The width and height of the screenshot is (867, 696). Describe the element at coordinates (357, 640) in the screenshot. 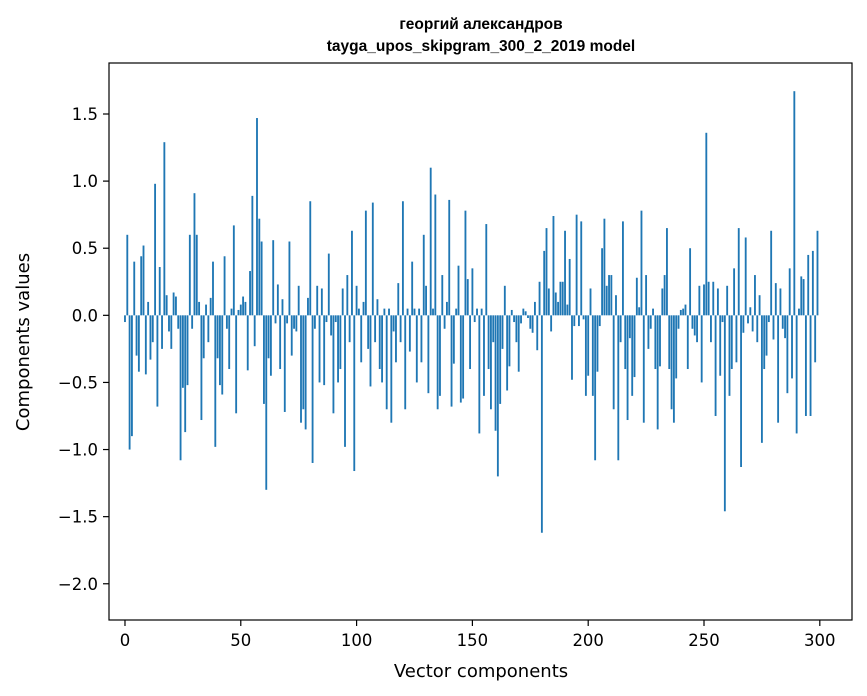

I see `x-tick-label: 100` at that location.